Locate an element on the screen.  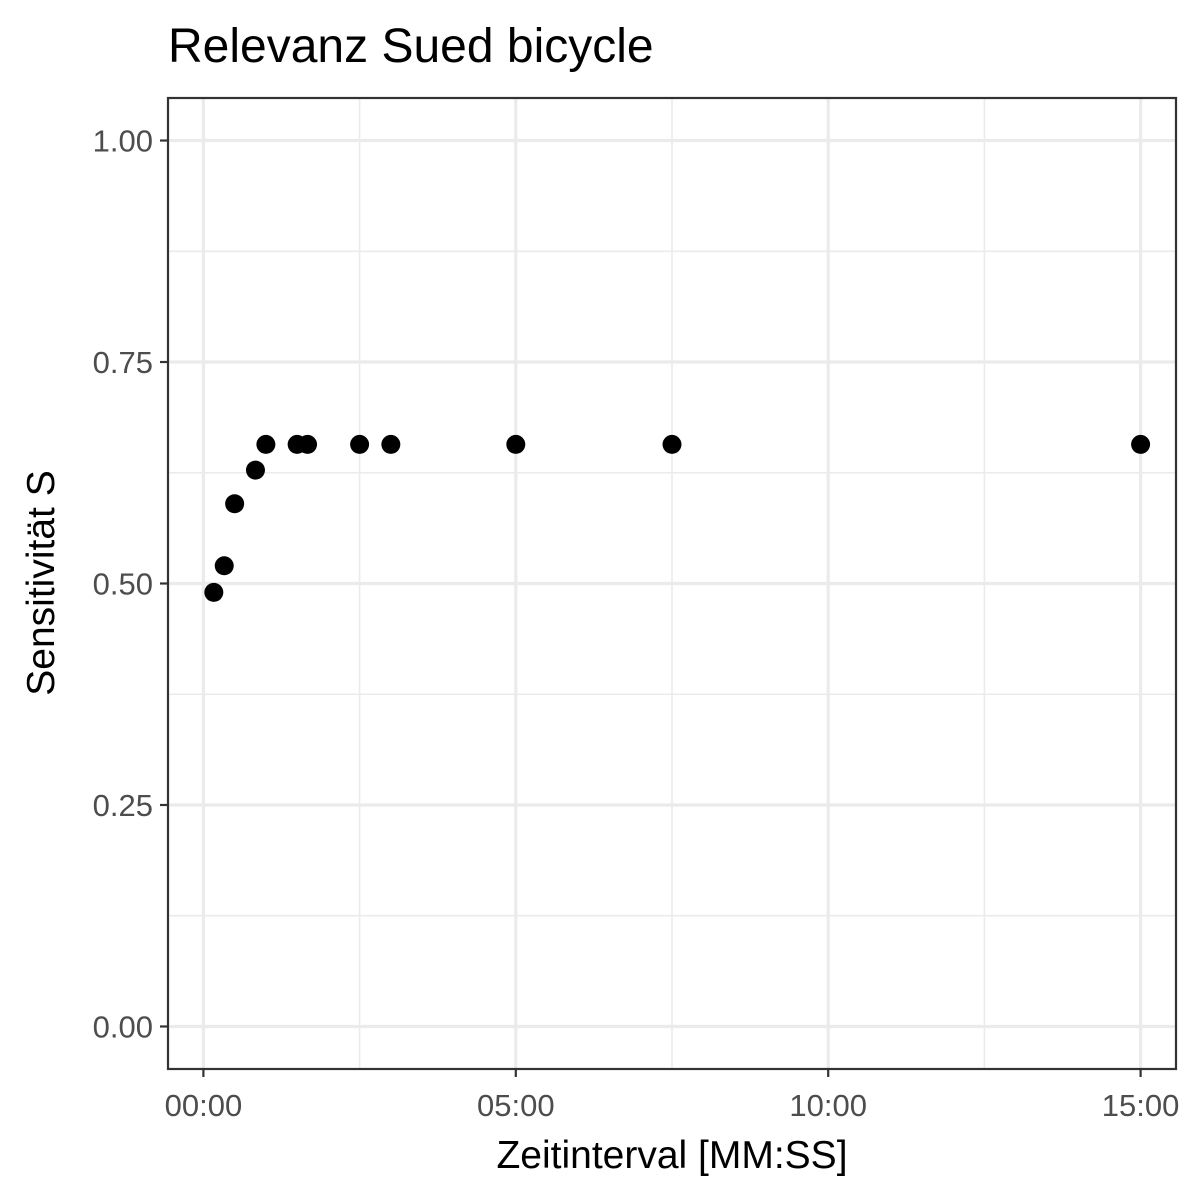
y-axis: 0.00 0.25 0.50 0.75 1.00 is located at coordinates (130, 584).